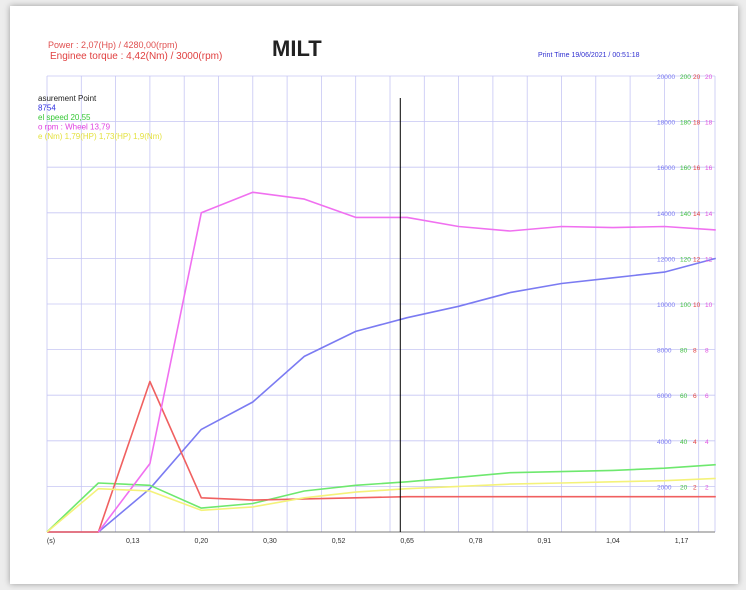 This screenshot has width=746, height=590. Describe the element at coordinates (697, 214) in the screenshot. I see `y-tick-label-torque: 14` at that location.